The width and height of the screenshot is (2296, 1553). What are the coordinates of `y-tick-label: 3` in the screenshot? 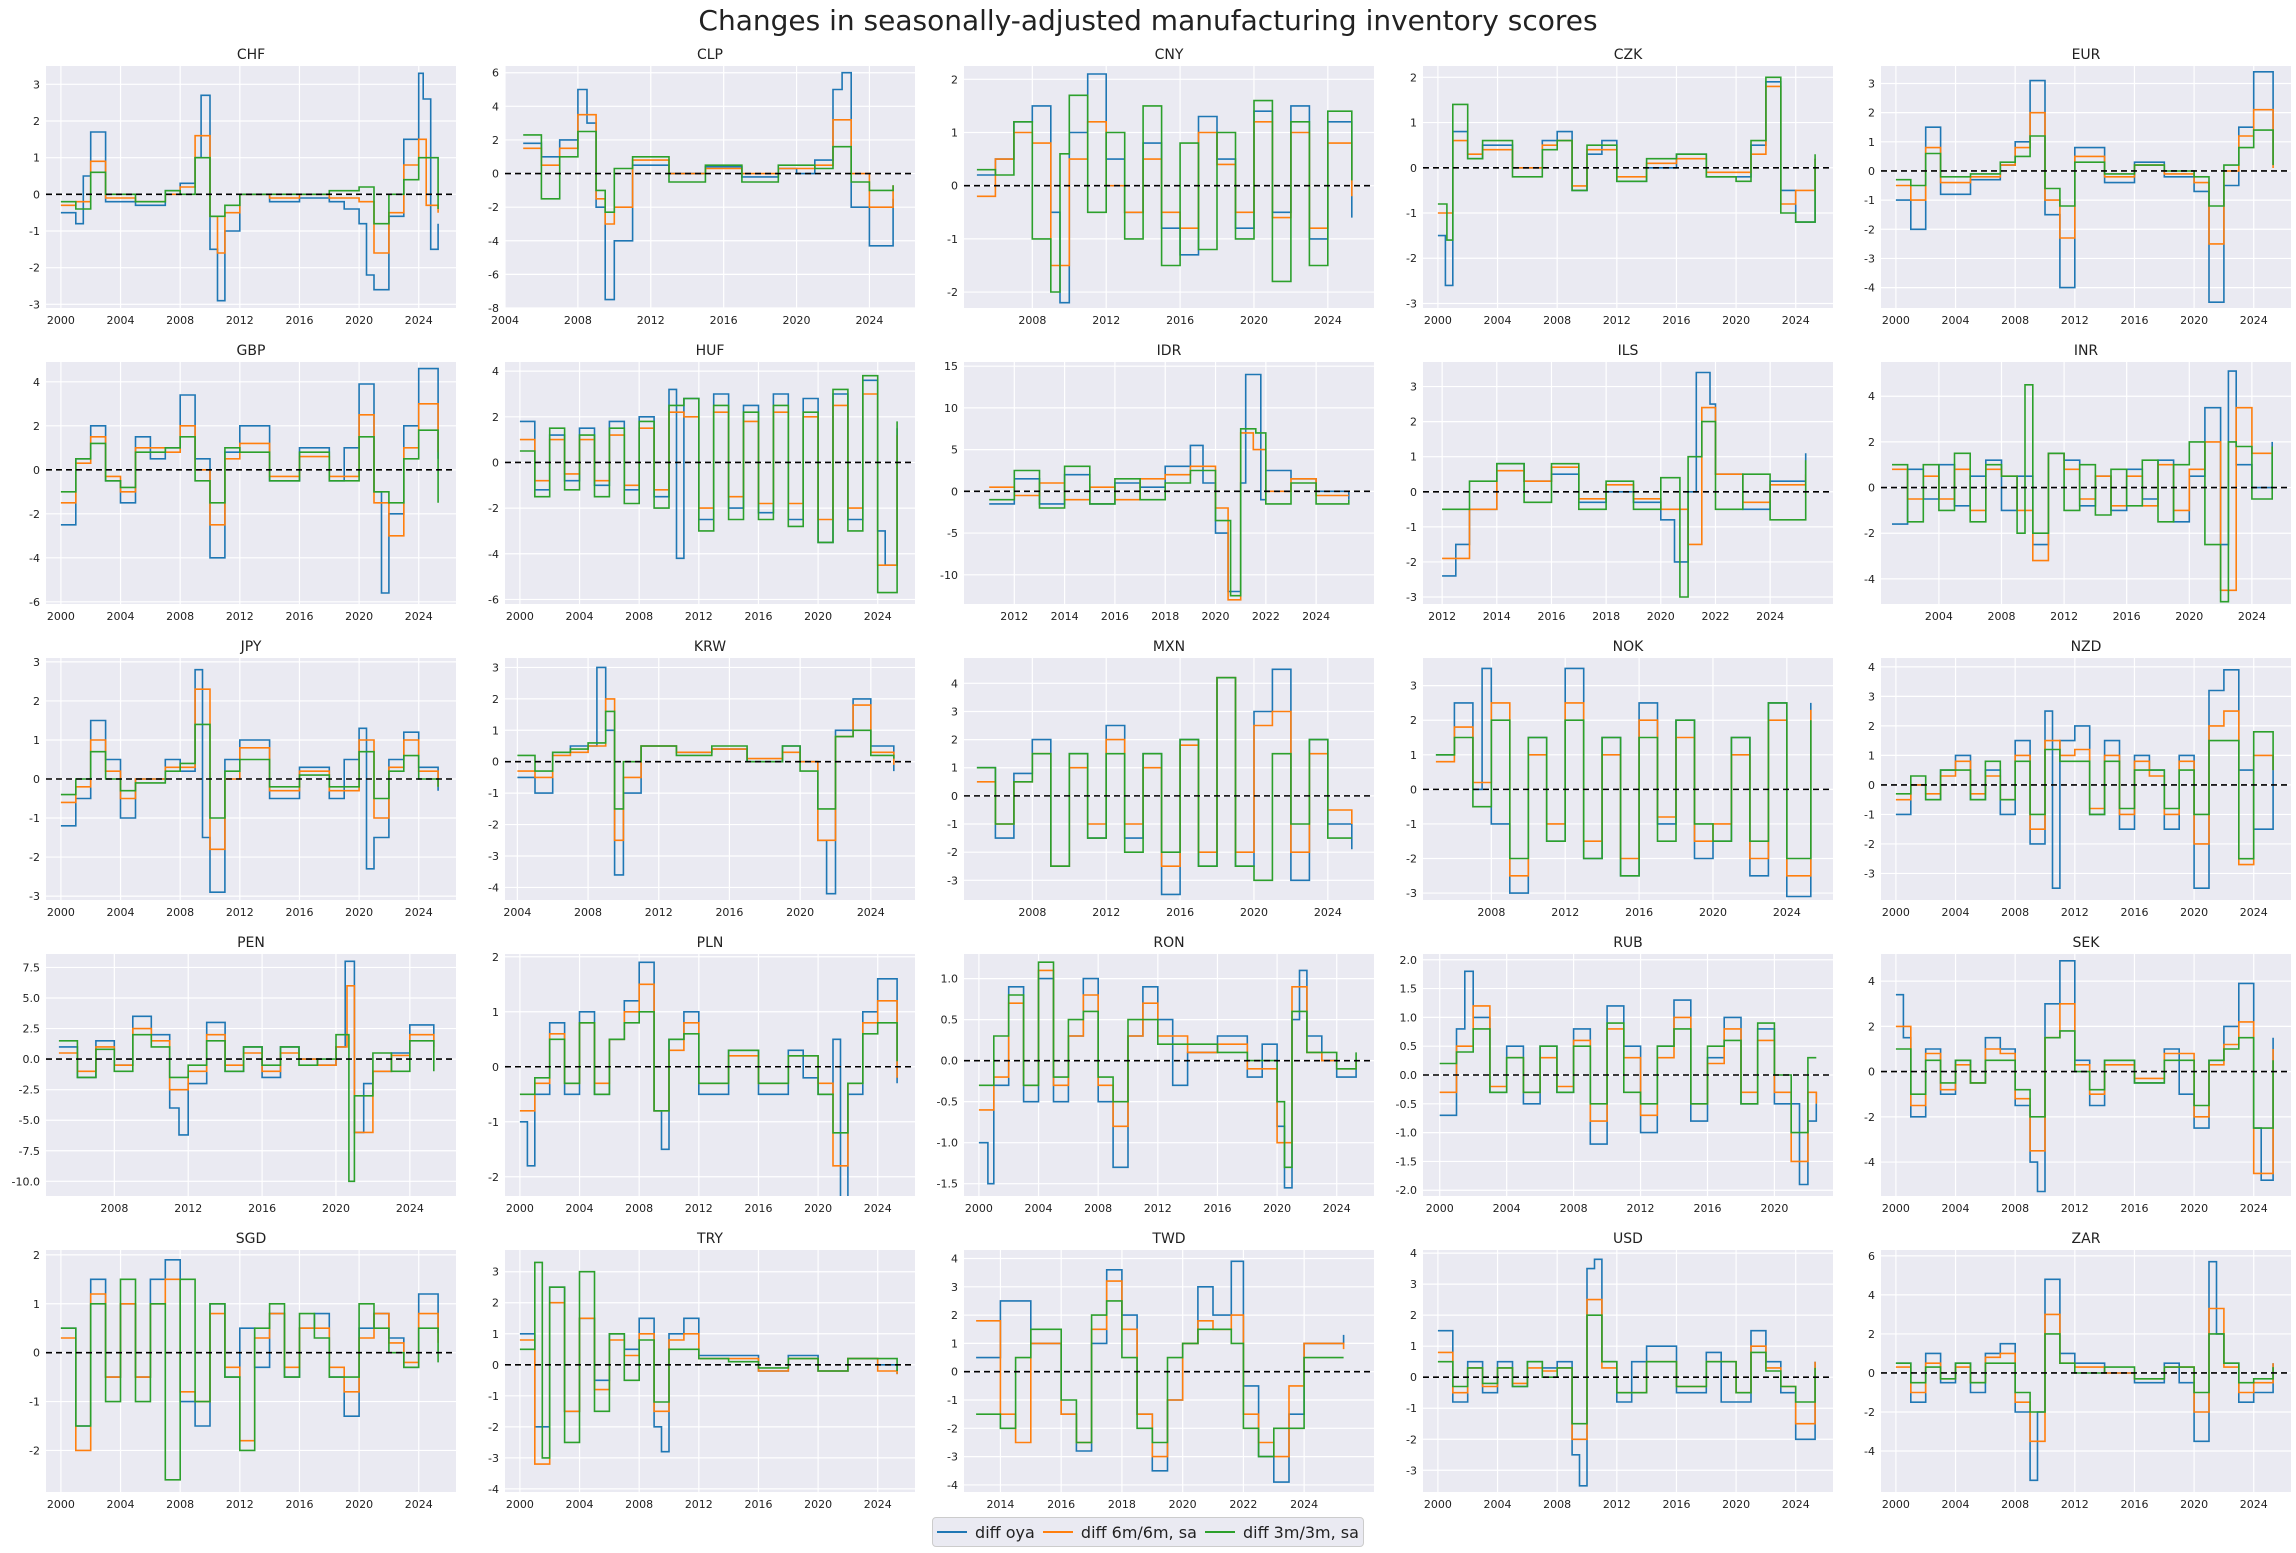 It's located at (36, 662).